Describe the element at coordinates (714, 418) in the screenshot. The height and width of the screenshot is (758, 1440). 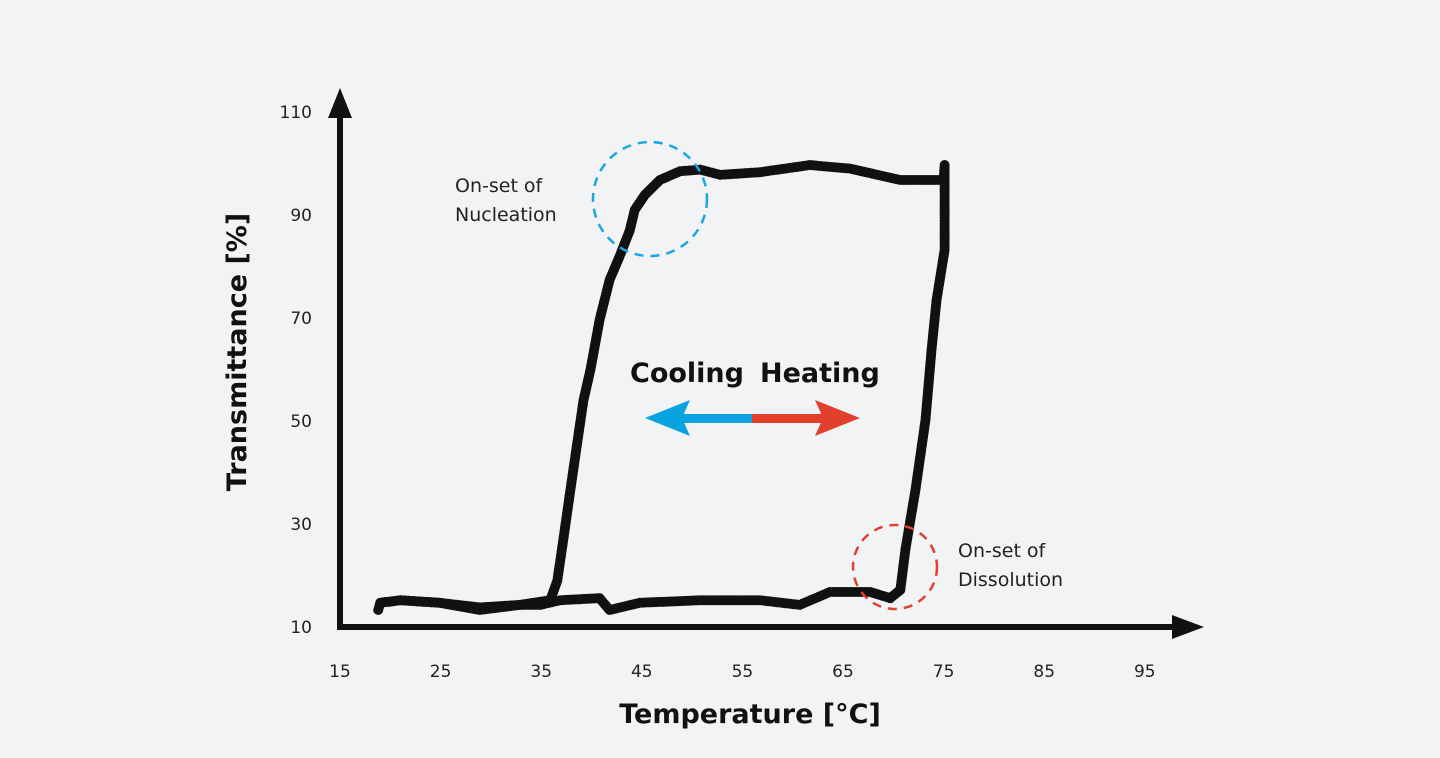
I see `cooling-arrow-shaft` at that location.